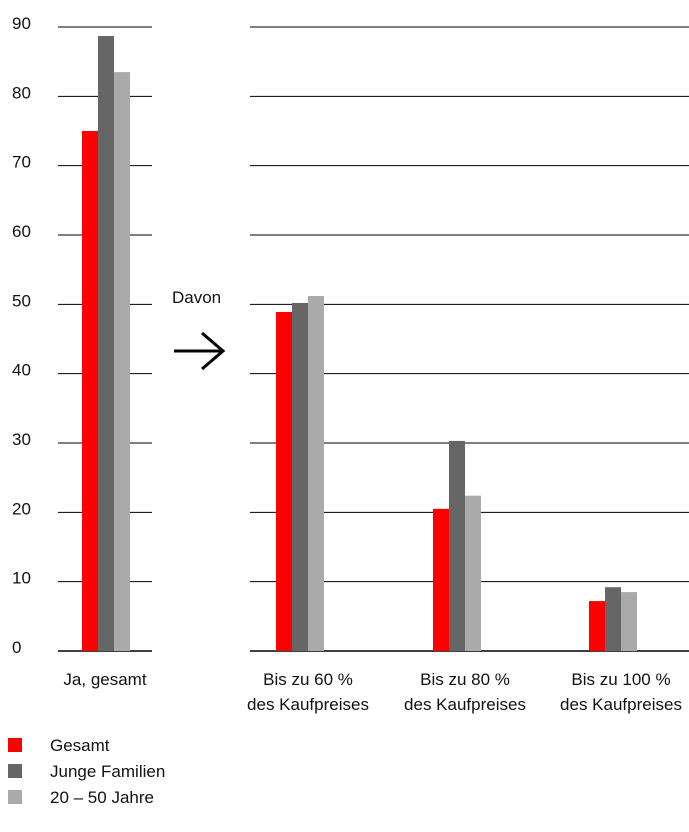  I want to click on legend-label: Gesamt, so click(80, 745).